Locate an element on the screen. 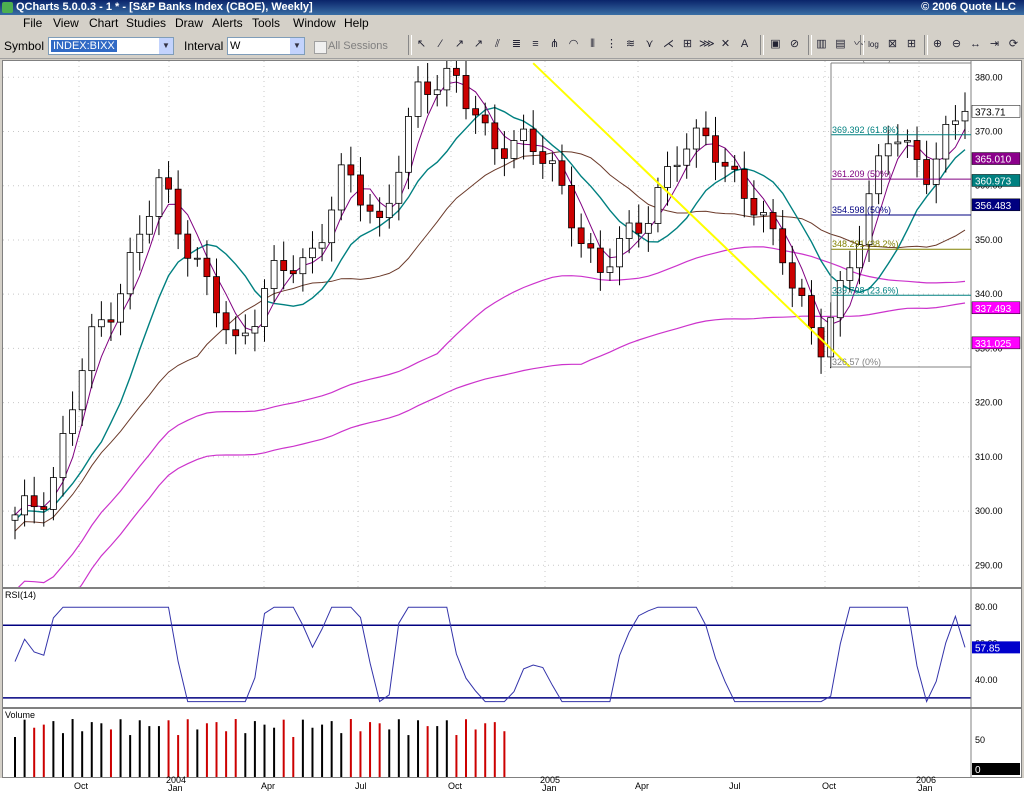 This screenshot has width=1024, height=794. scroll-left-icon: ↔ is located at coordinates (975, 44).